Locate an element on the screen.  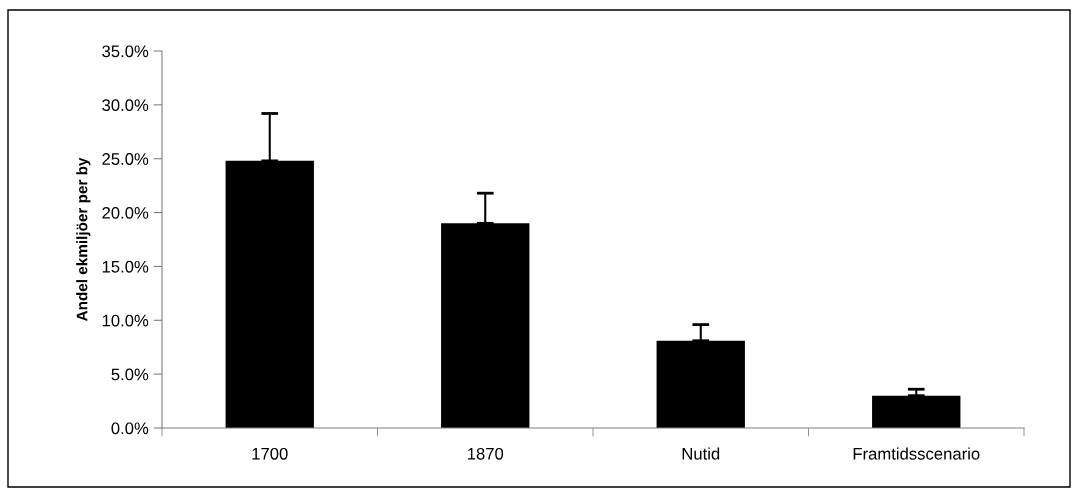
y-tick-label: 5.0% is located at coordinates (130, 374).